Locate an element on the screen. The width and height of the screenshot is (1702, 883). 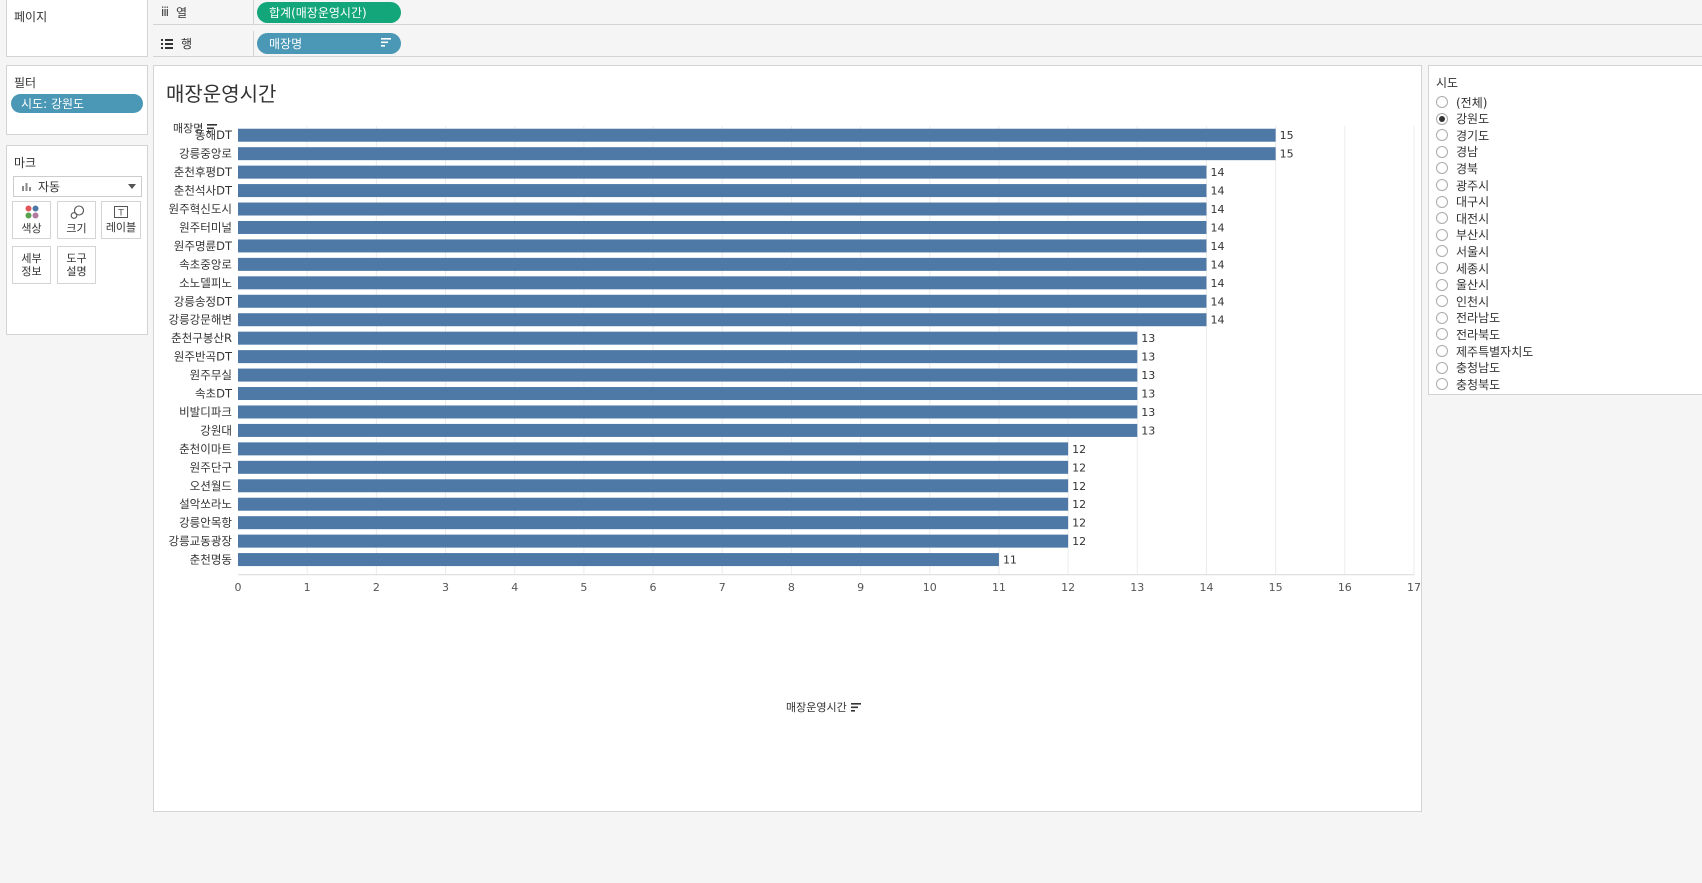
sido-option: 강원도 is located at coordinates (1462, 119).